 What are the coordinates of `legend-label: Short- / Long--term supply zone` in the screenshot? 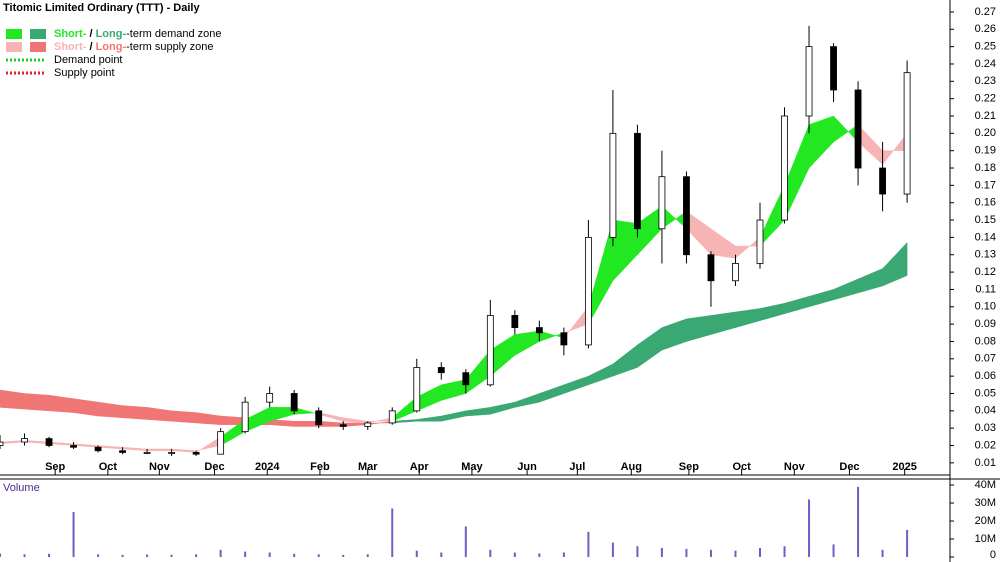 It's located at (134, 47).